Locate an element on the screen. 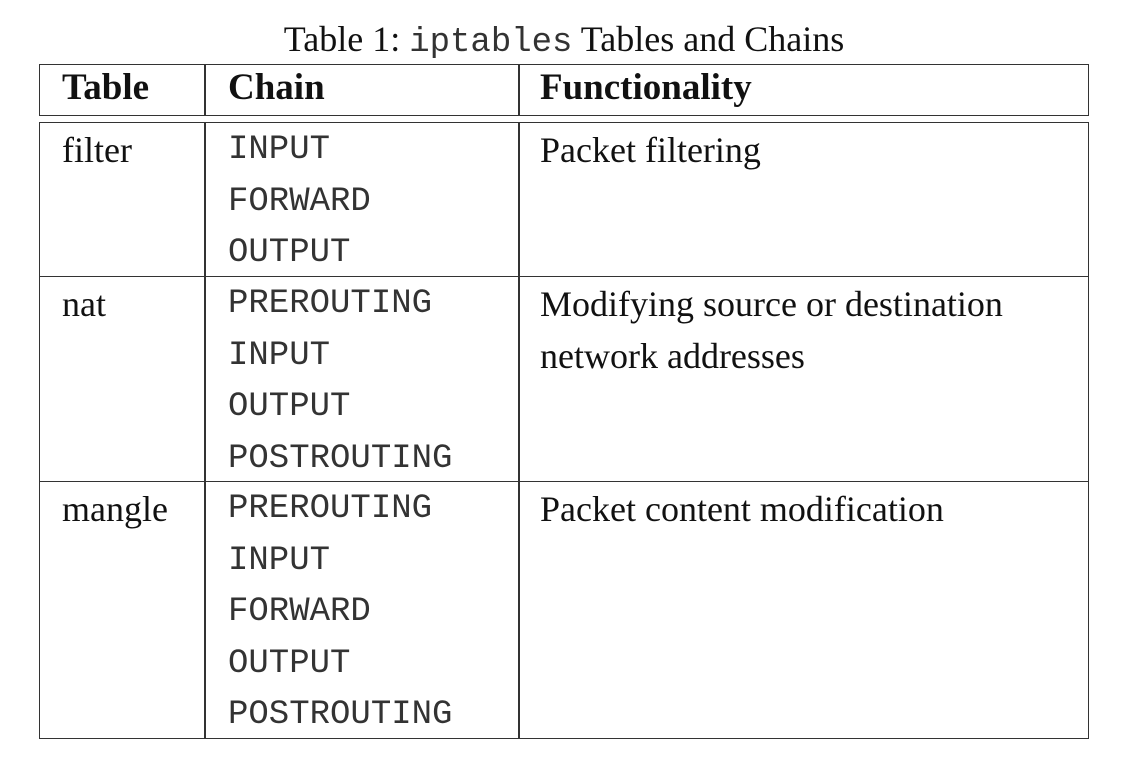 This screenshot has width=1140, height=765. functionality-text: Packet content modification is located at coordinates (742, 510).